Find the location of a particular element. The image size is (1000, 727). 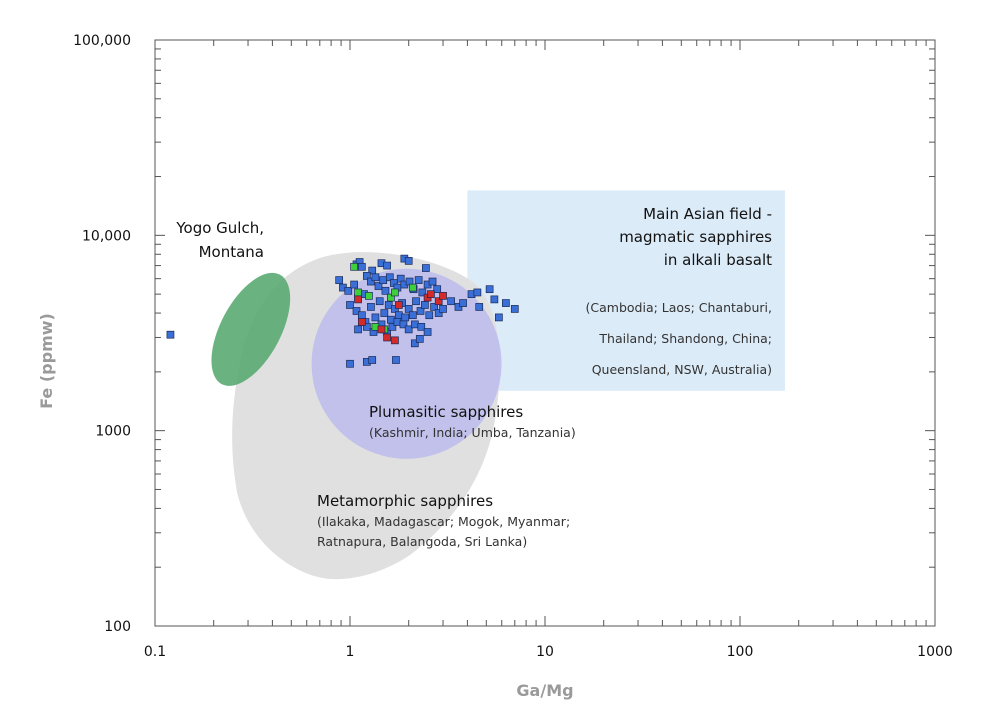

asian-field-region is located at coordinates (626, 290).